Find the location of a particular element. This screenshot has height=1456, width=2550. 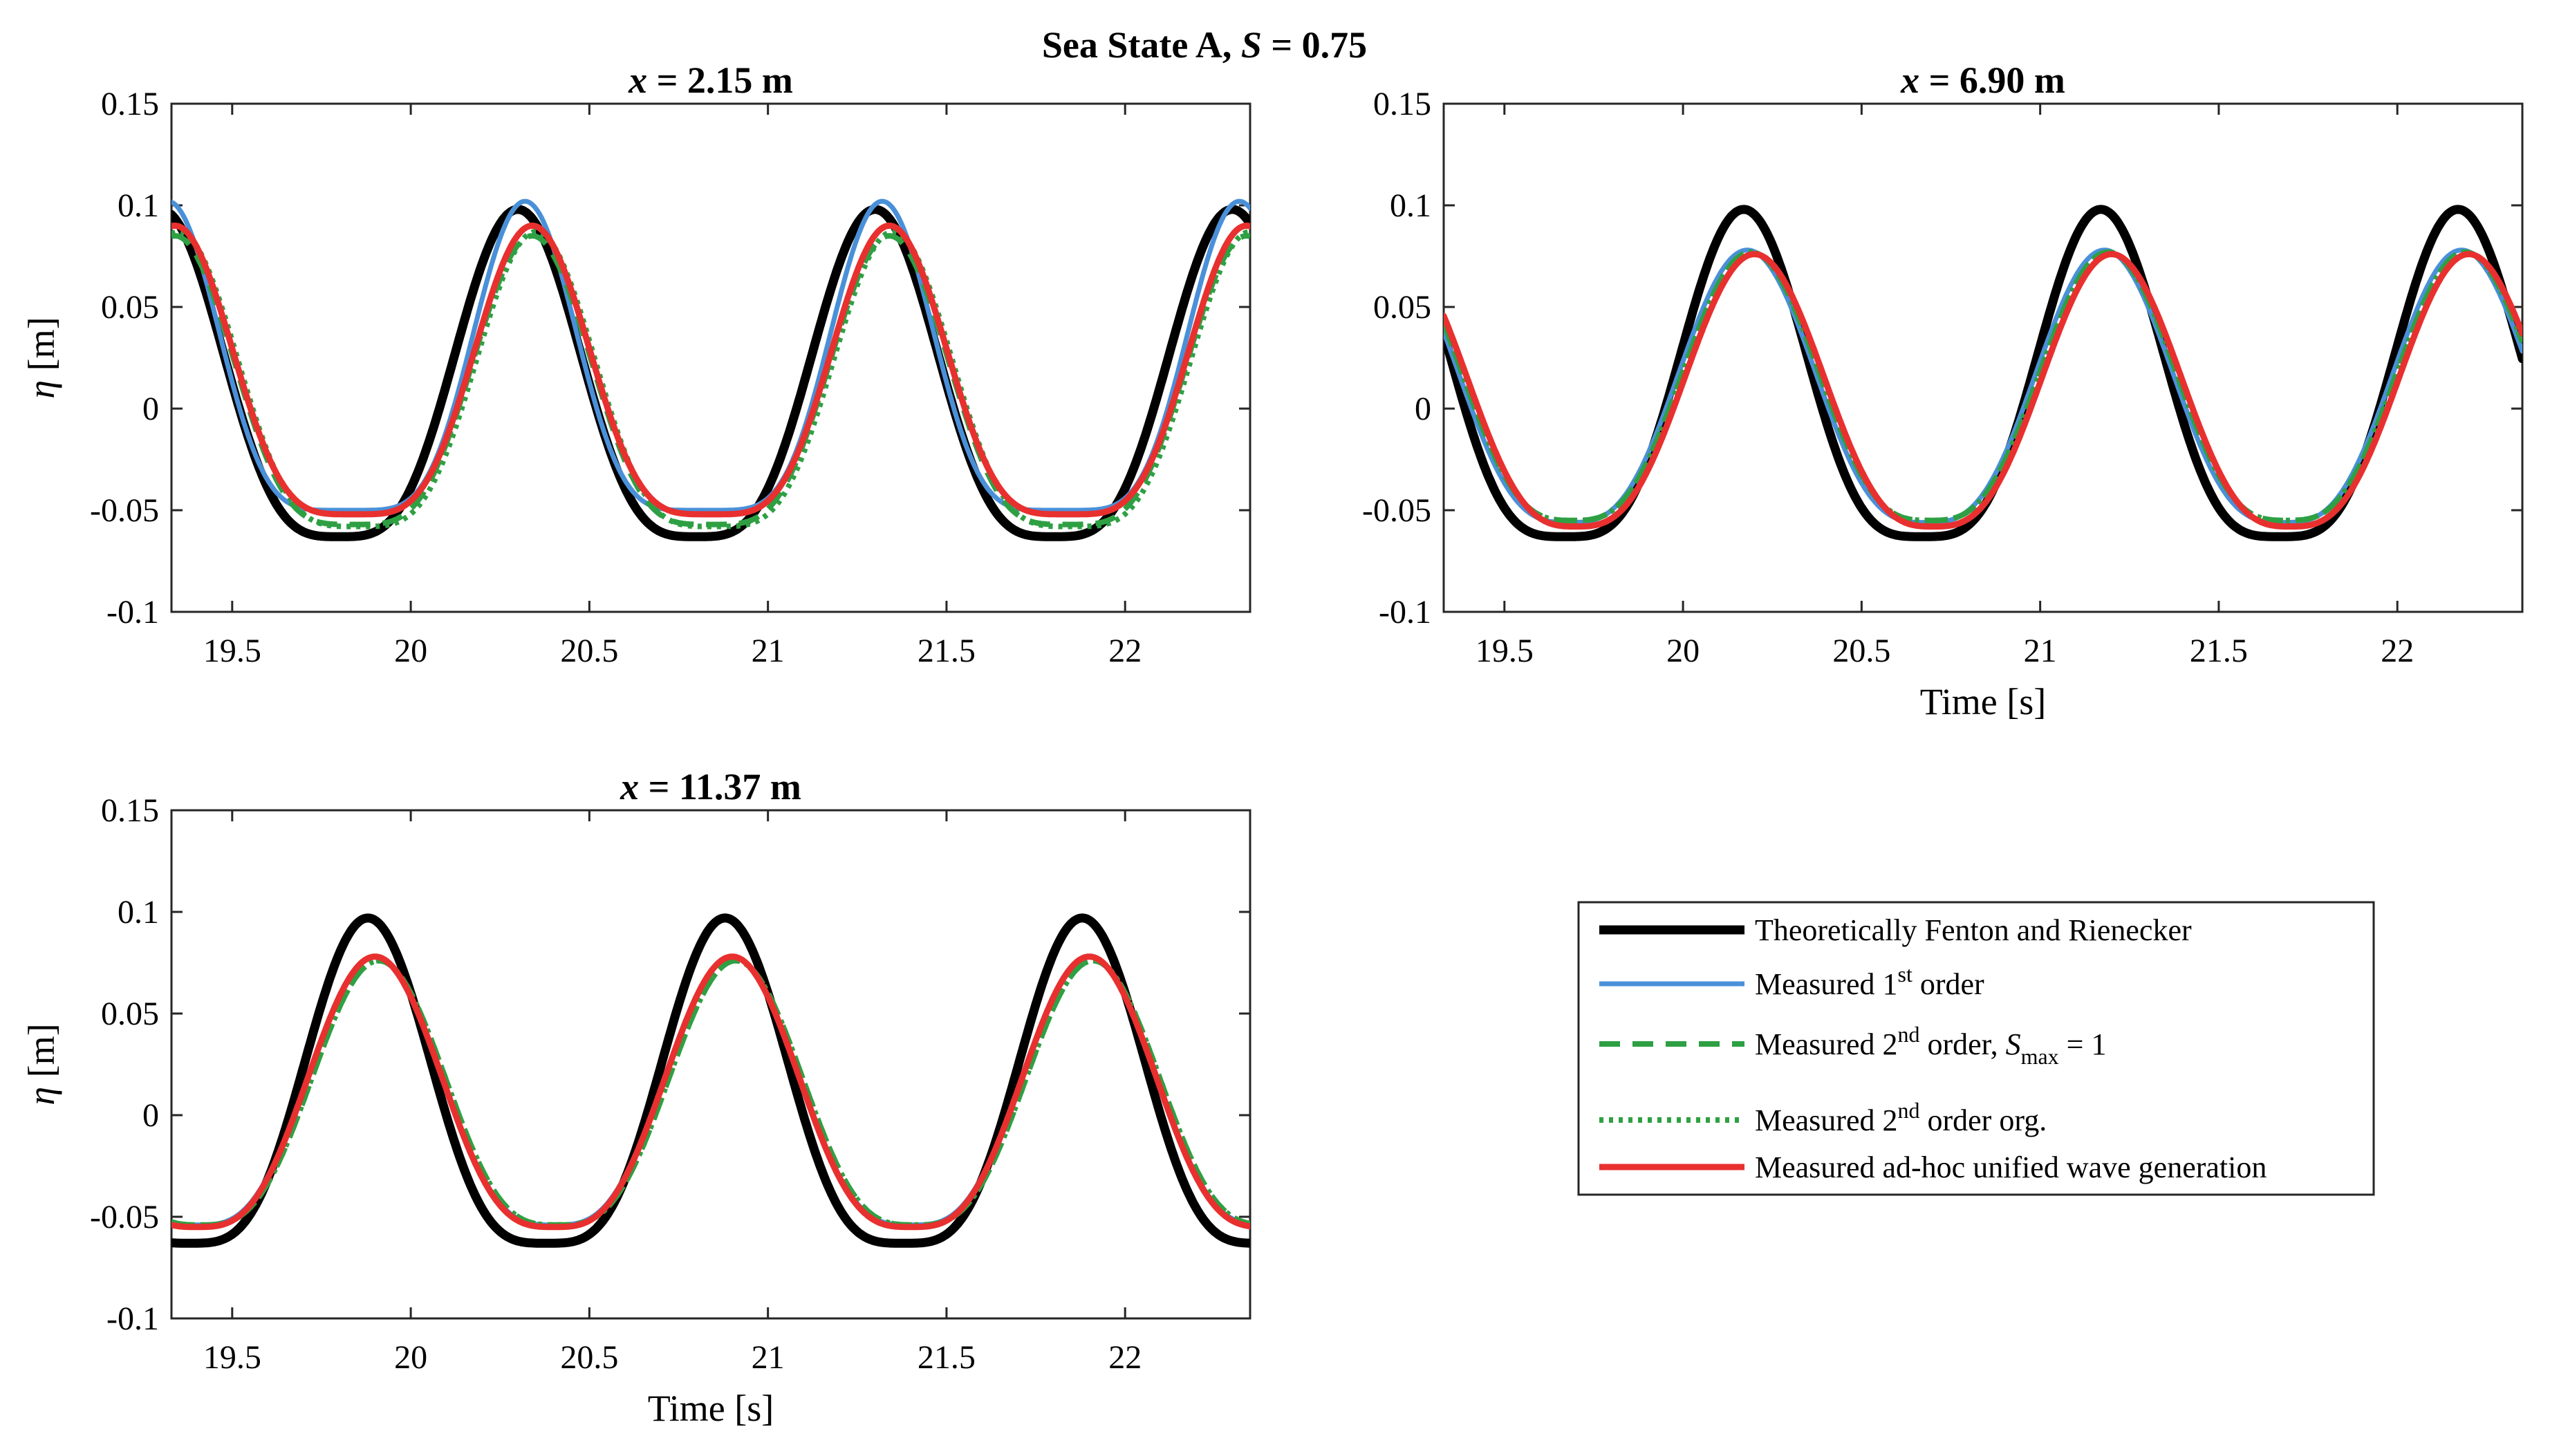

legend-label: Measured 2nd order org. is located at coordinates (1901, 1117).